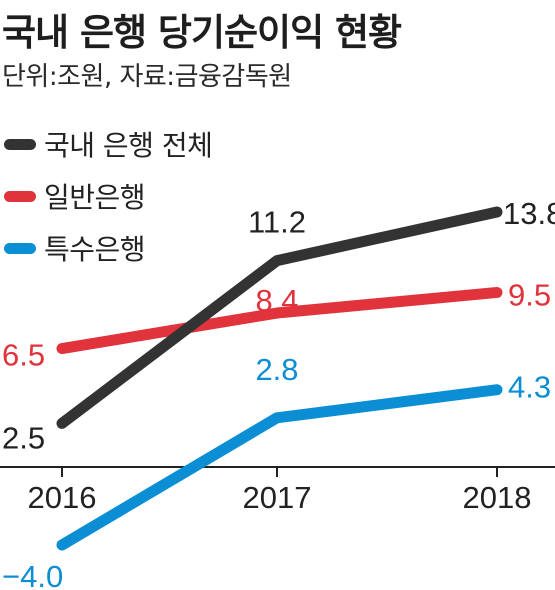 This screenshot has height=590, width=555. I want to click on data-label-special: 2.8, so click(276, 369).